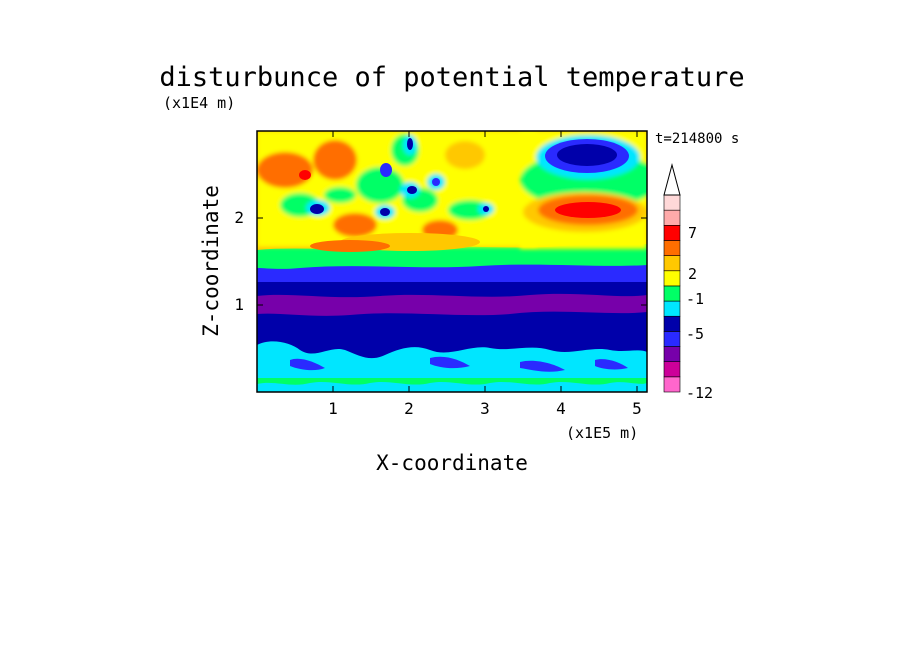 The height and width of the screenshot is (654, 904). What do you see at coordinates (602, 433) in the screenshot?
I see `x-unit-label: (x1E5 m)` at bounding box center [602, 433].